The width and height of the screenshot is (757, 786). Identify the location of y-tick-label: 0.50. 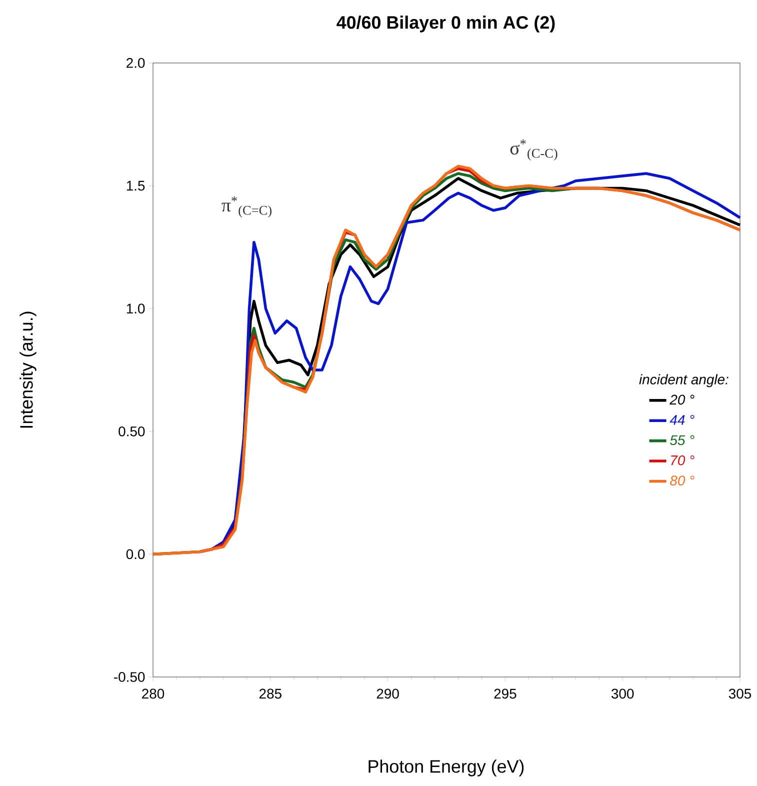
(131, 431).